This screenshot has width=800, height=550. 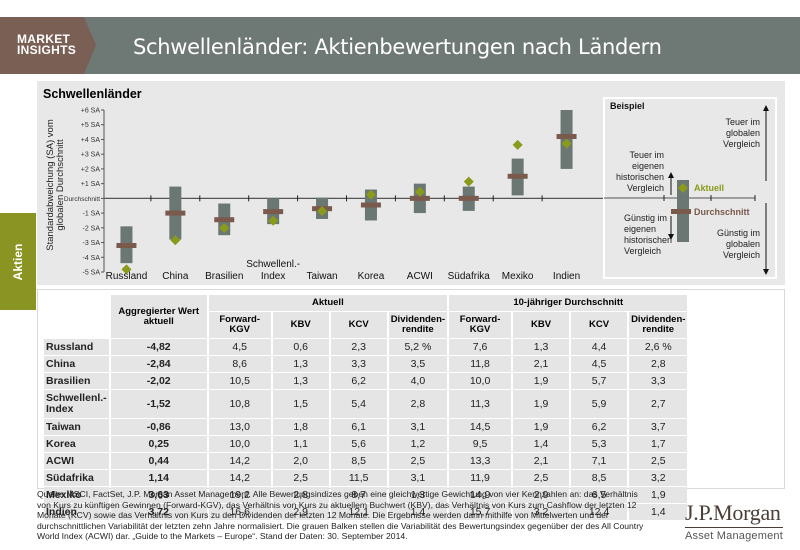 What do you see at coordinates (47, 50) in the screenshot?
I see `brand-line-2: INSIGHTS` at bounding box center [47, 50].